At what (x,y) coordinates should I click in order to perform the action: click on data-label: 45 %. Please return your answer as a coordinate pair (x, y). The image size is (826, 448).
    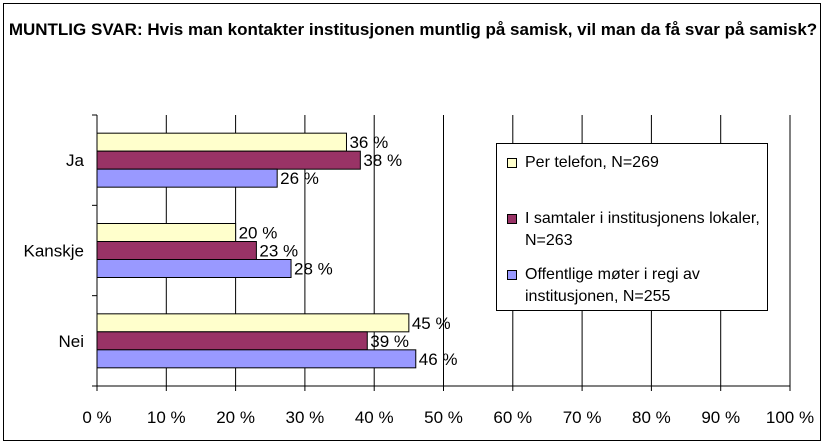
    Looking at the image, I should click on (431, 323).